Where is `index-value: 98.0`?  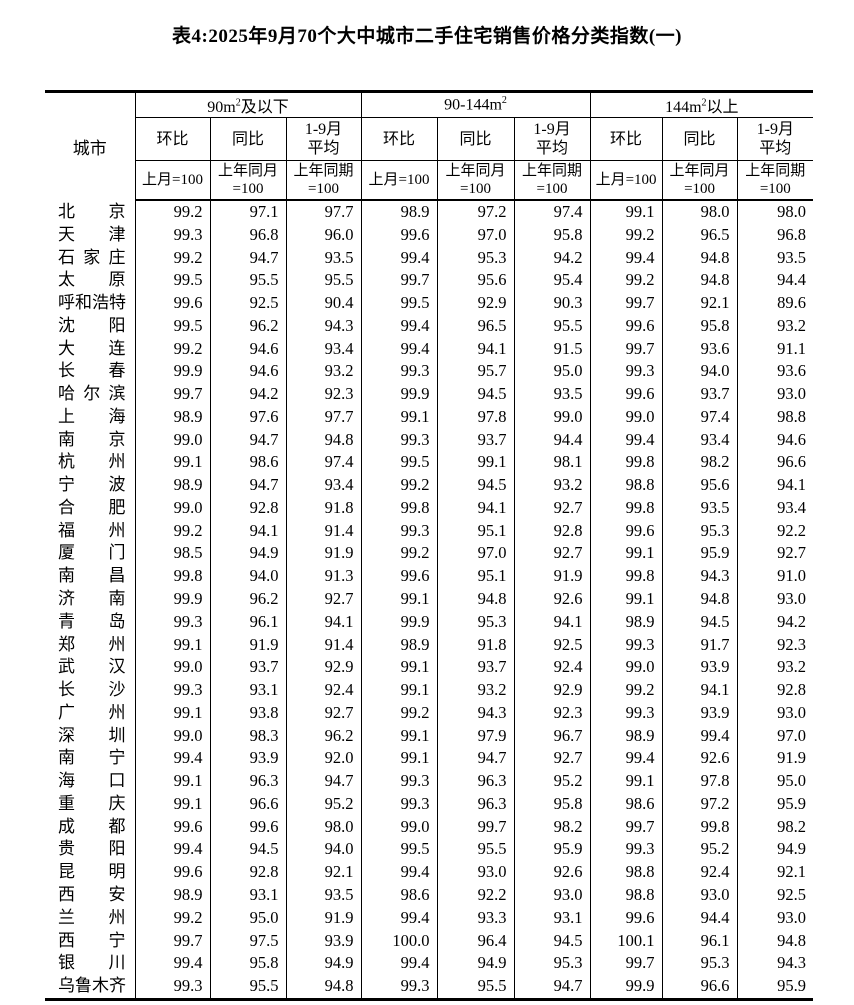 index-value: 98.0 is located at coordinates (775, 212).